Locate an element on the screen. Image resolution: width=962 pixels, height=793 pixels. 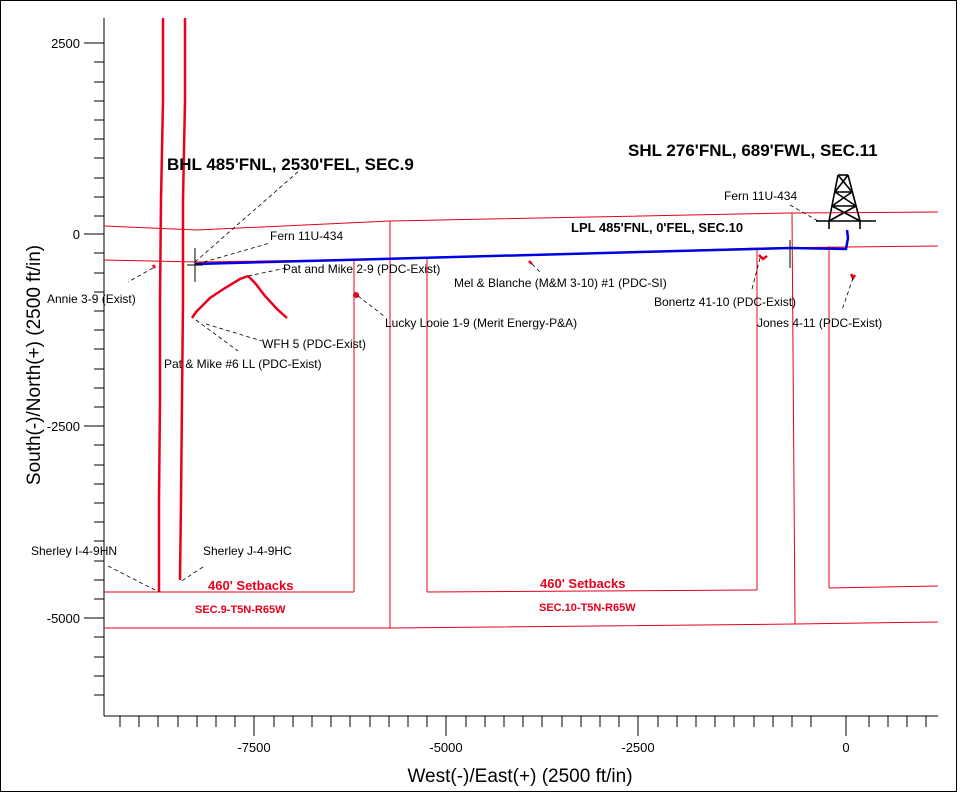
well-label-mel-blanche: Mel & Blanche (M&M 3-10) #1 (PDC-SI) is located at coordinates (560, 283).